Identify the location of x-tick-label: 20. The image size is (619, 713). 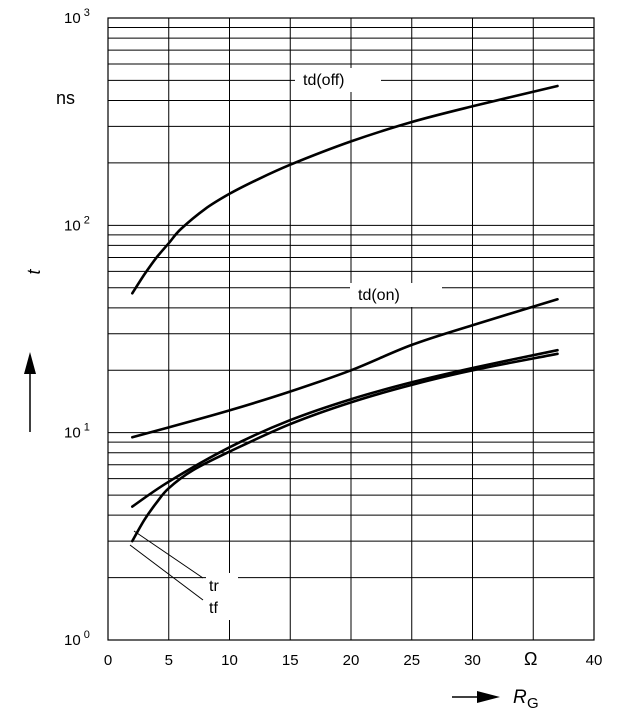
(351, 660).